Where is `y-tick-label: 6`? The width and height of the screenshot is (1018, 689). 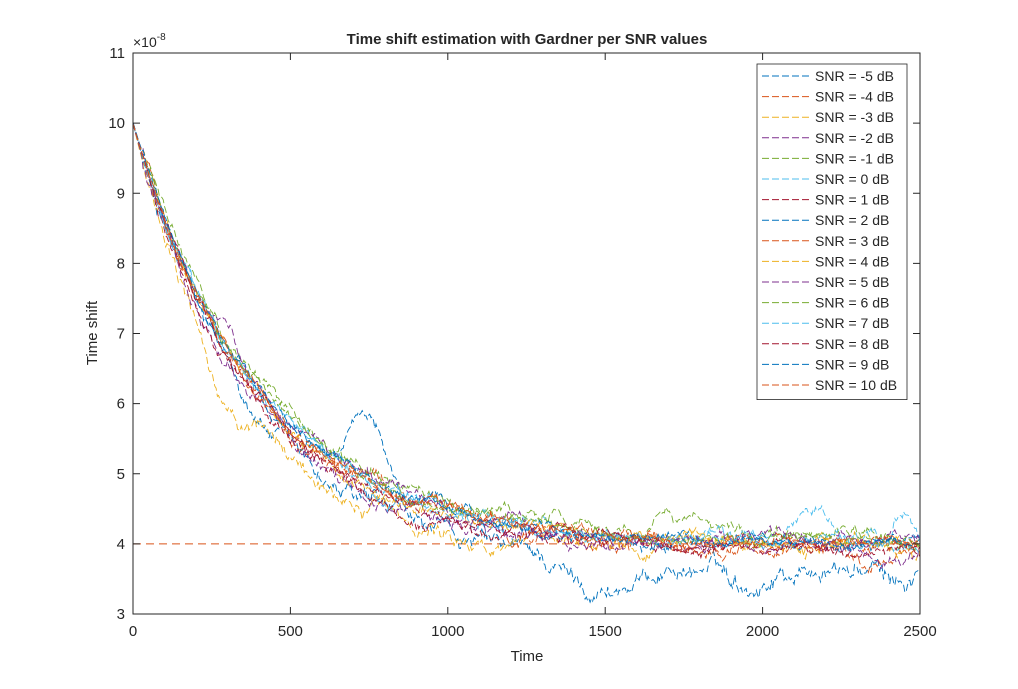 y-tick-label: 6 is located at coordinates (121, 404).